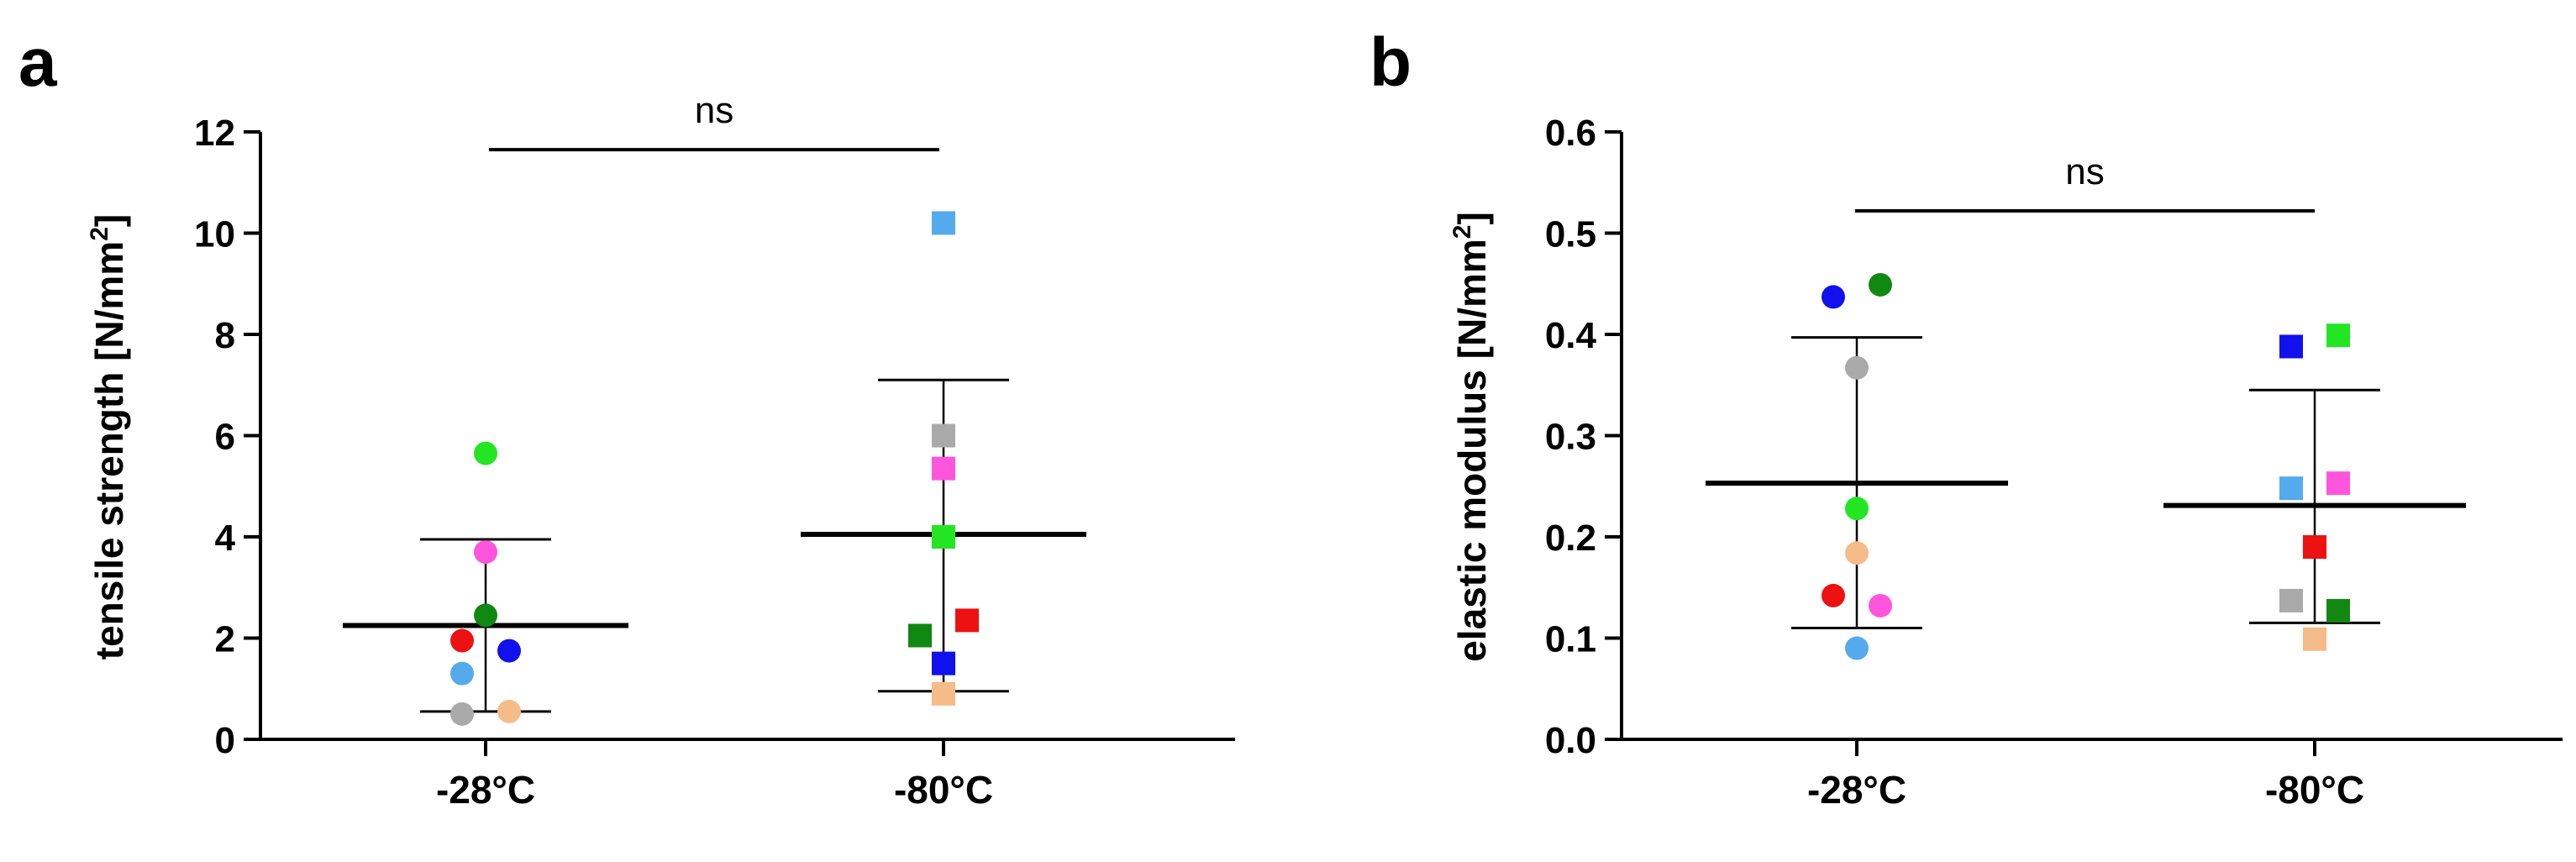  What do you see at coordinates (108, 437) in the screenshot?
I see `y-axis-title-a: tensile strength [N/mm2]` at bounding box center [108, 437].